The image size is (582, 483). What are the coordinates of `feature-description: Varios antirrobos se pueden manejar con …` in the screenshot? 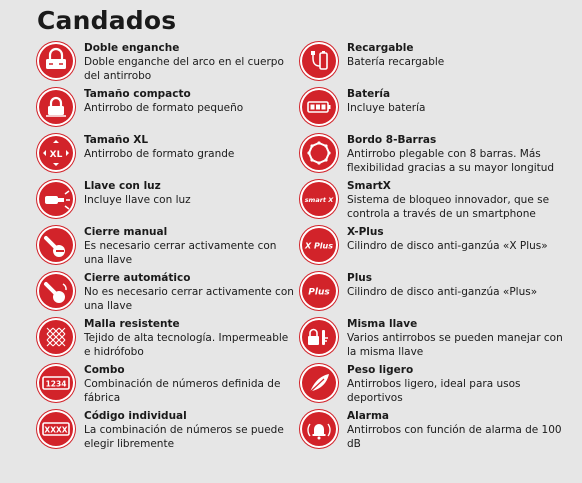 It's located at (455, 345).